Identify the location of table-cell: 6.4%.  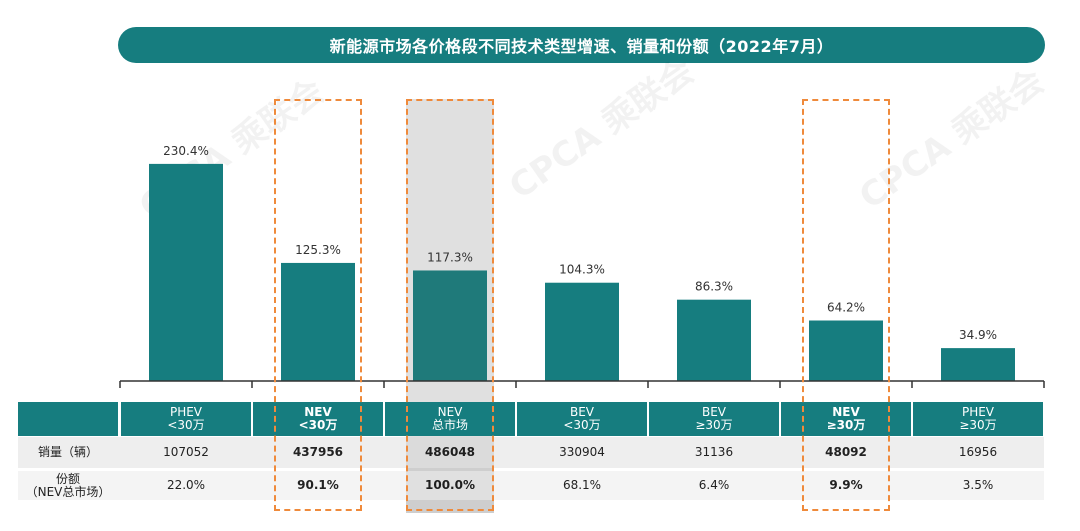
(714, 485).